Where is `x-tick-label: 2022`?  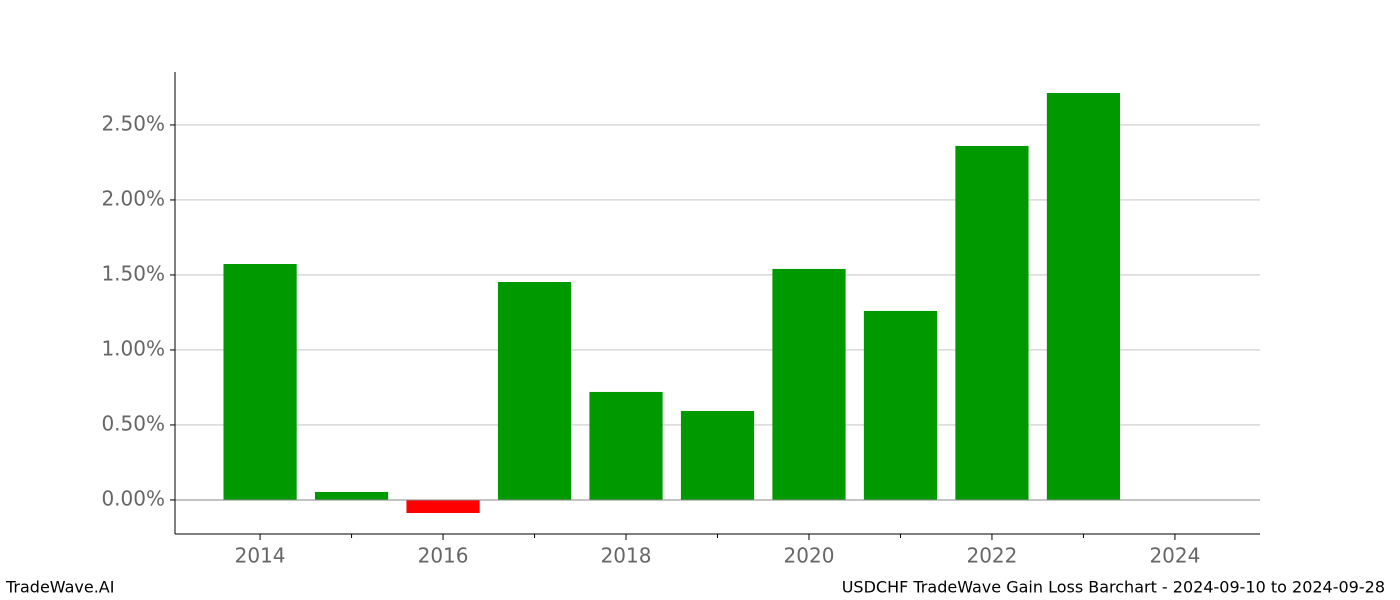
x-tick-label: 2022 is located at coordinates (991, 556).